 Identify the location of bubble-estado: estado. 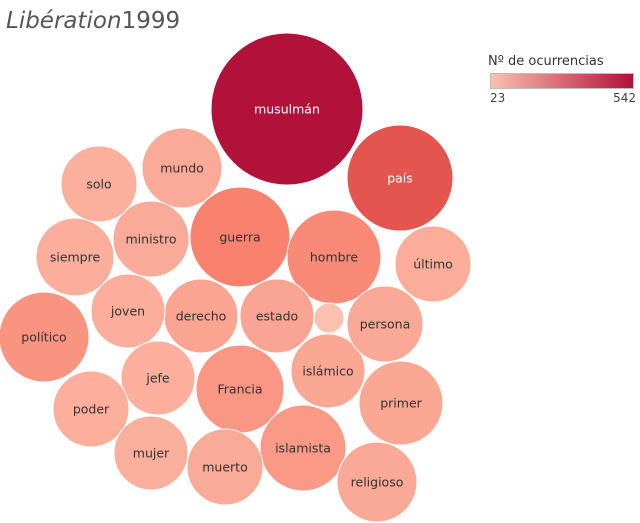
(277, 316).